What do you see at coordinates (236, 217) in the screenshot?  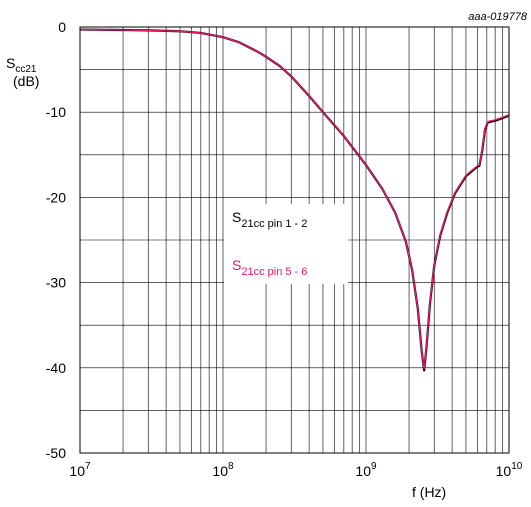 I see `legend-entry-pin-1-2-main: S` at bounding box center [236, 217].